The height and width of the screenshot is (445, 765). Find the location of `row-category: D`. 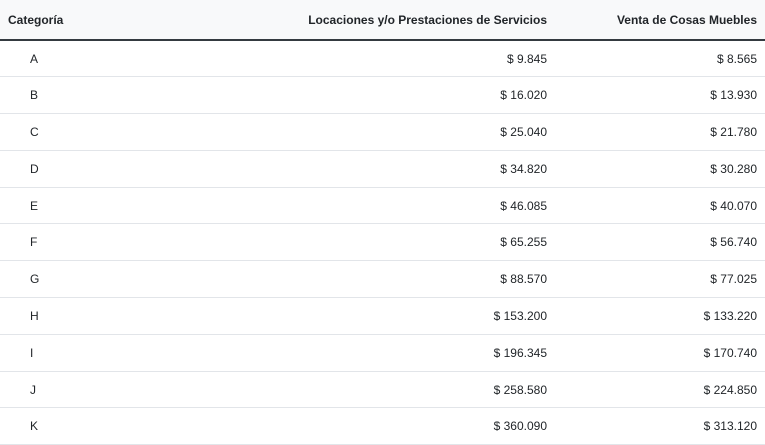

row-category: D is located at coordinates (100, 169).